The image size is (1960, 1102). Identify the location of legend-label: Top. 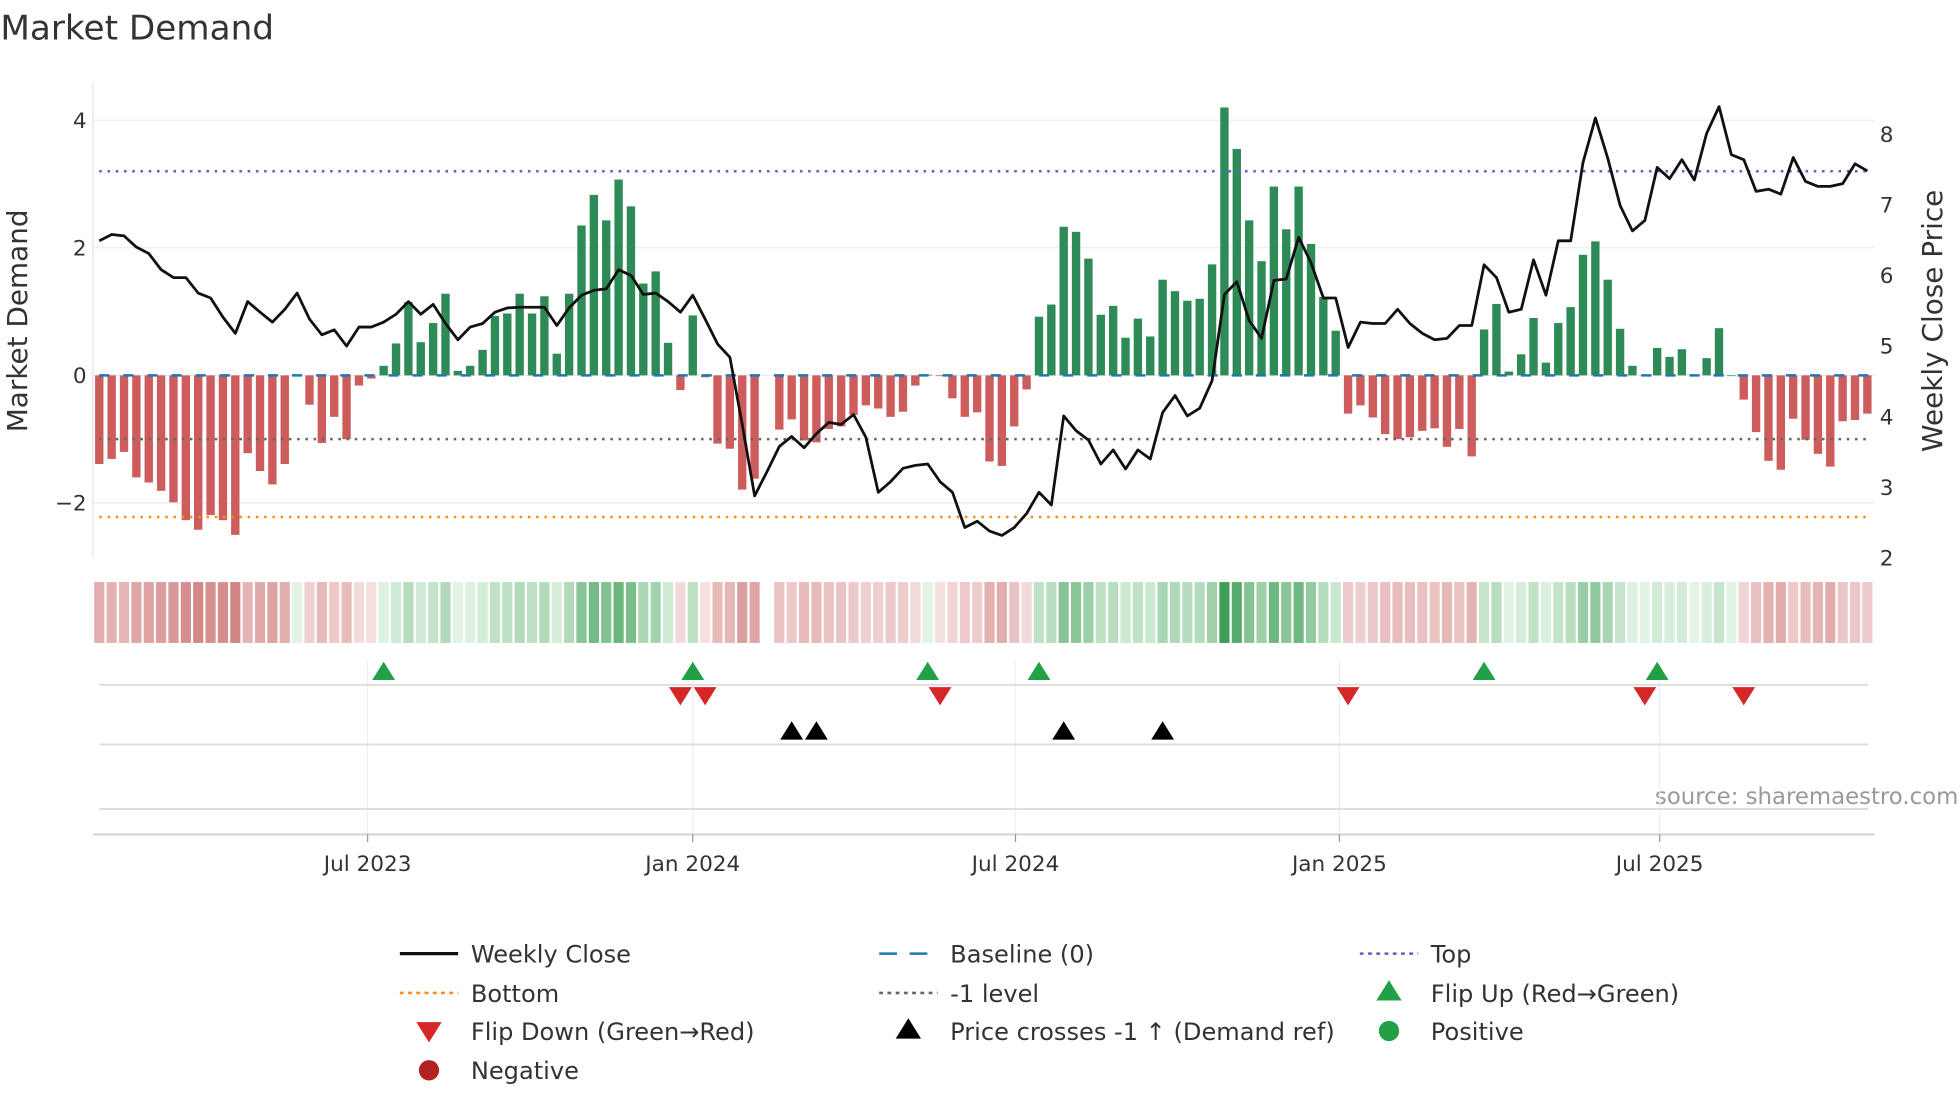
(1451, 955).